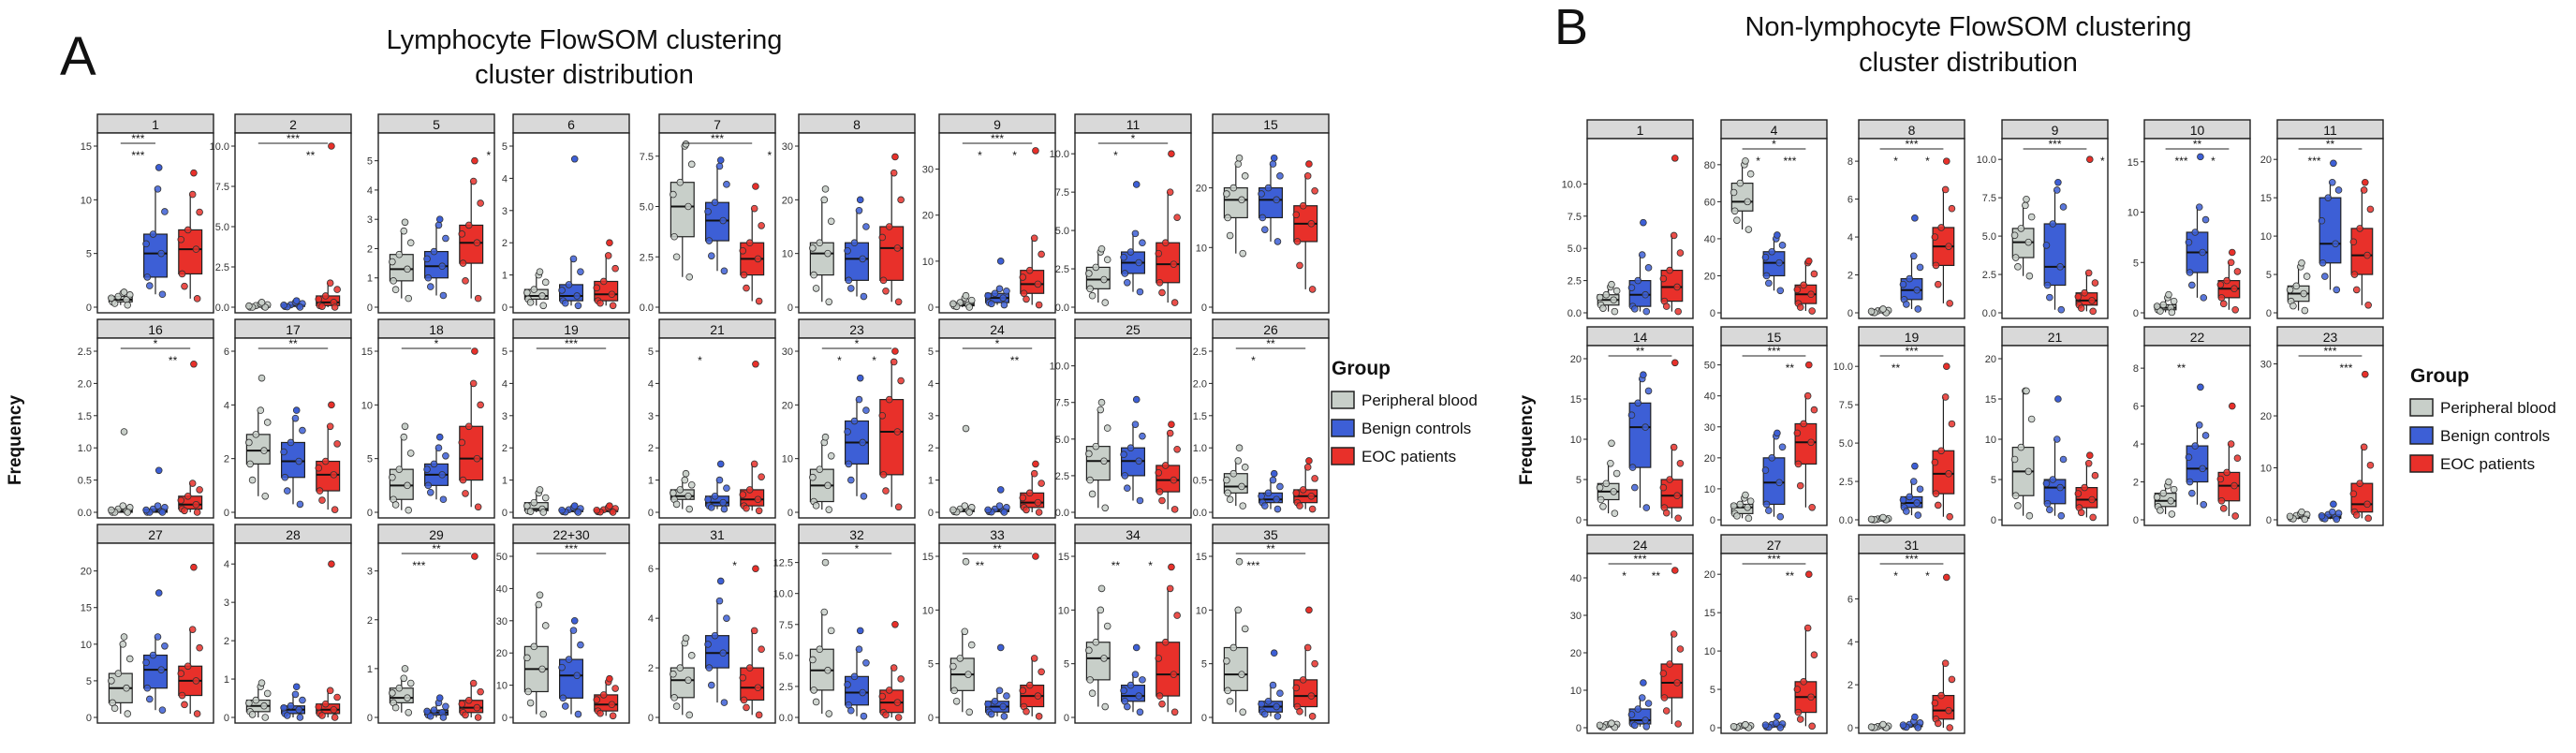 The width and height of the screenshot is (2576, 753). Describe the element at coordinates (1790, 576) in the screenshot. I see `significance-label: **` at that location.